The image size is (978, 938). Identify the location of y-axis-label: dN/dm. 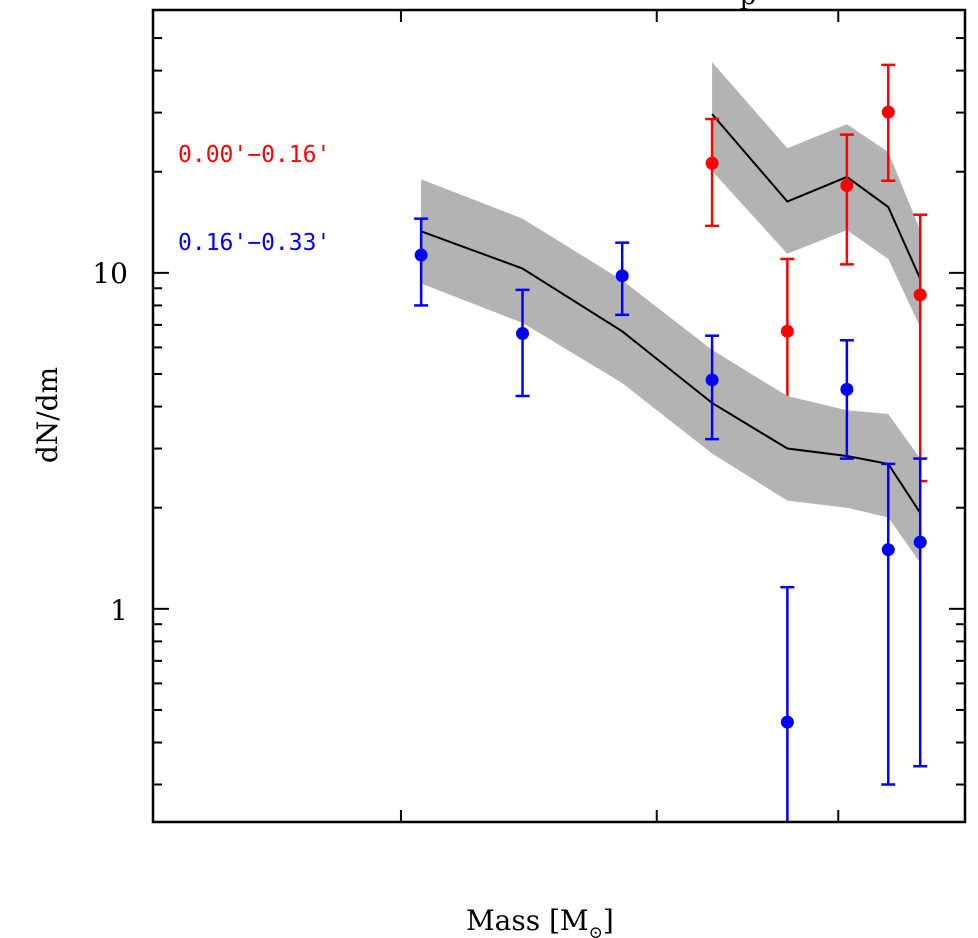
(47, 415).